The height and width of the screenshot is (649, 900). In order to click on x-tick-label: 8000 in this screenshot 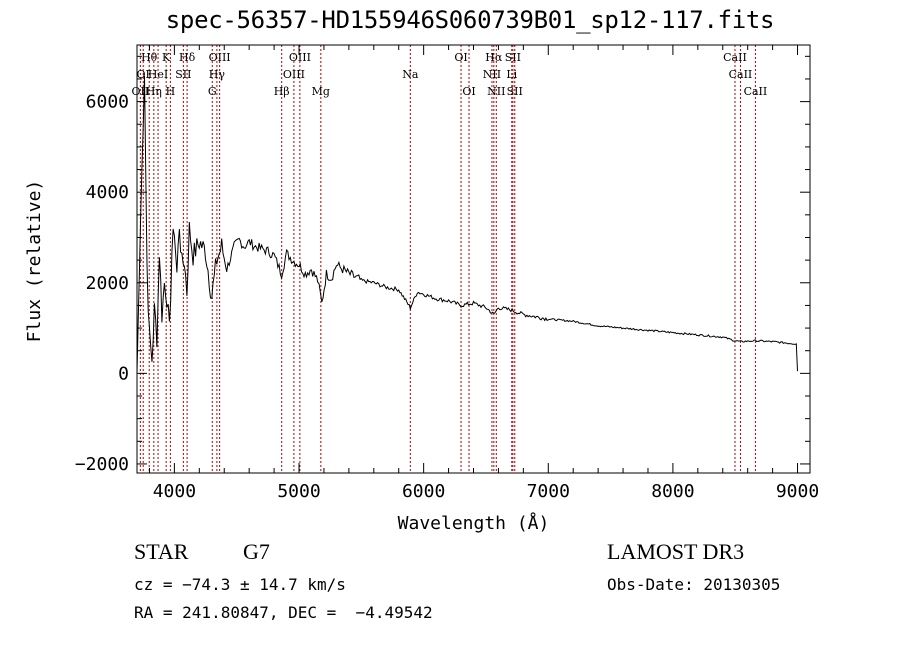, I will do `click(672, 491)`.